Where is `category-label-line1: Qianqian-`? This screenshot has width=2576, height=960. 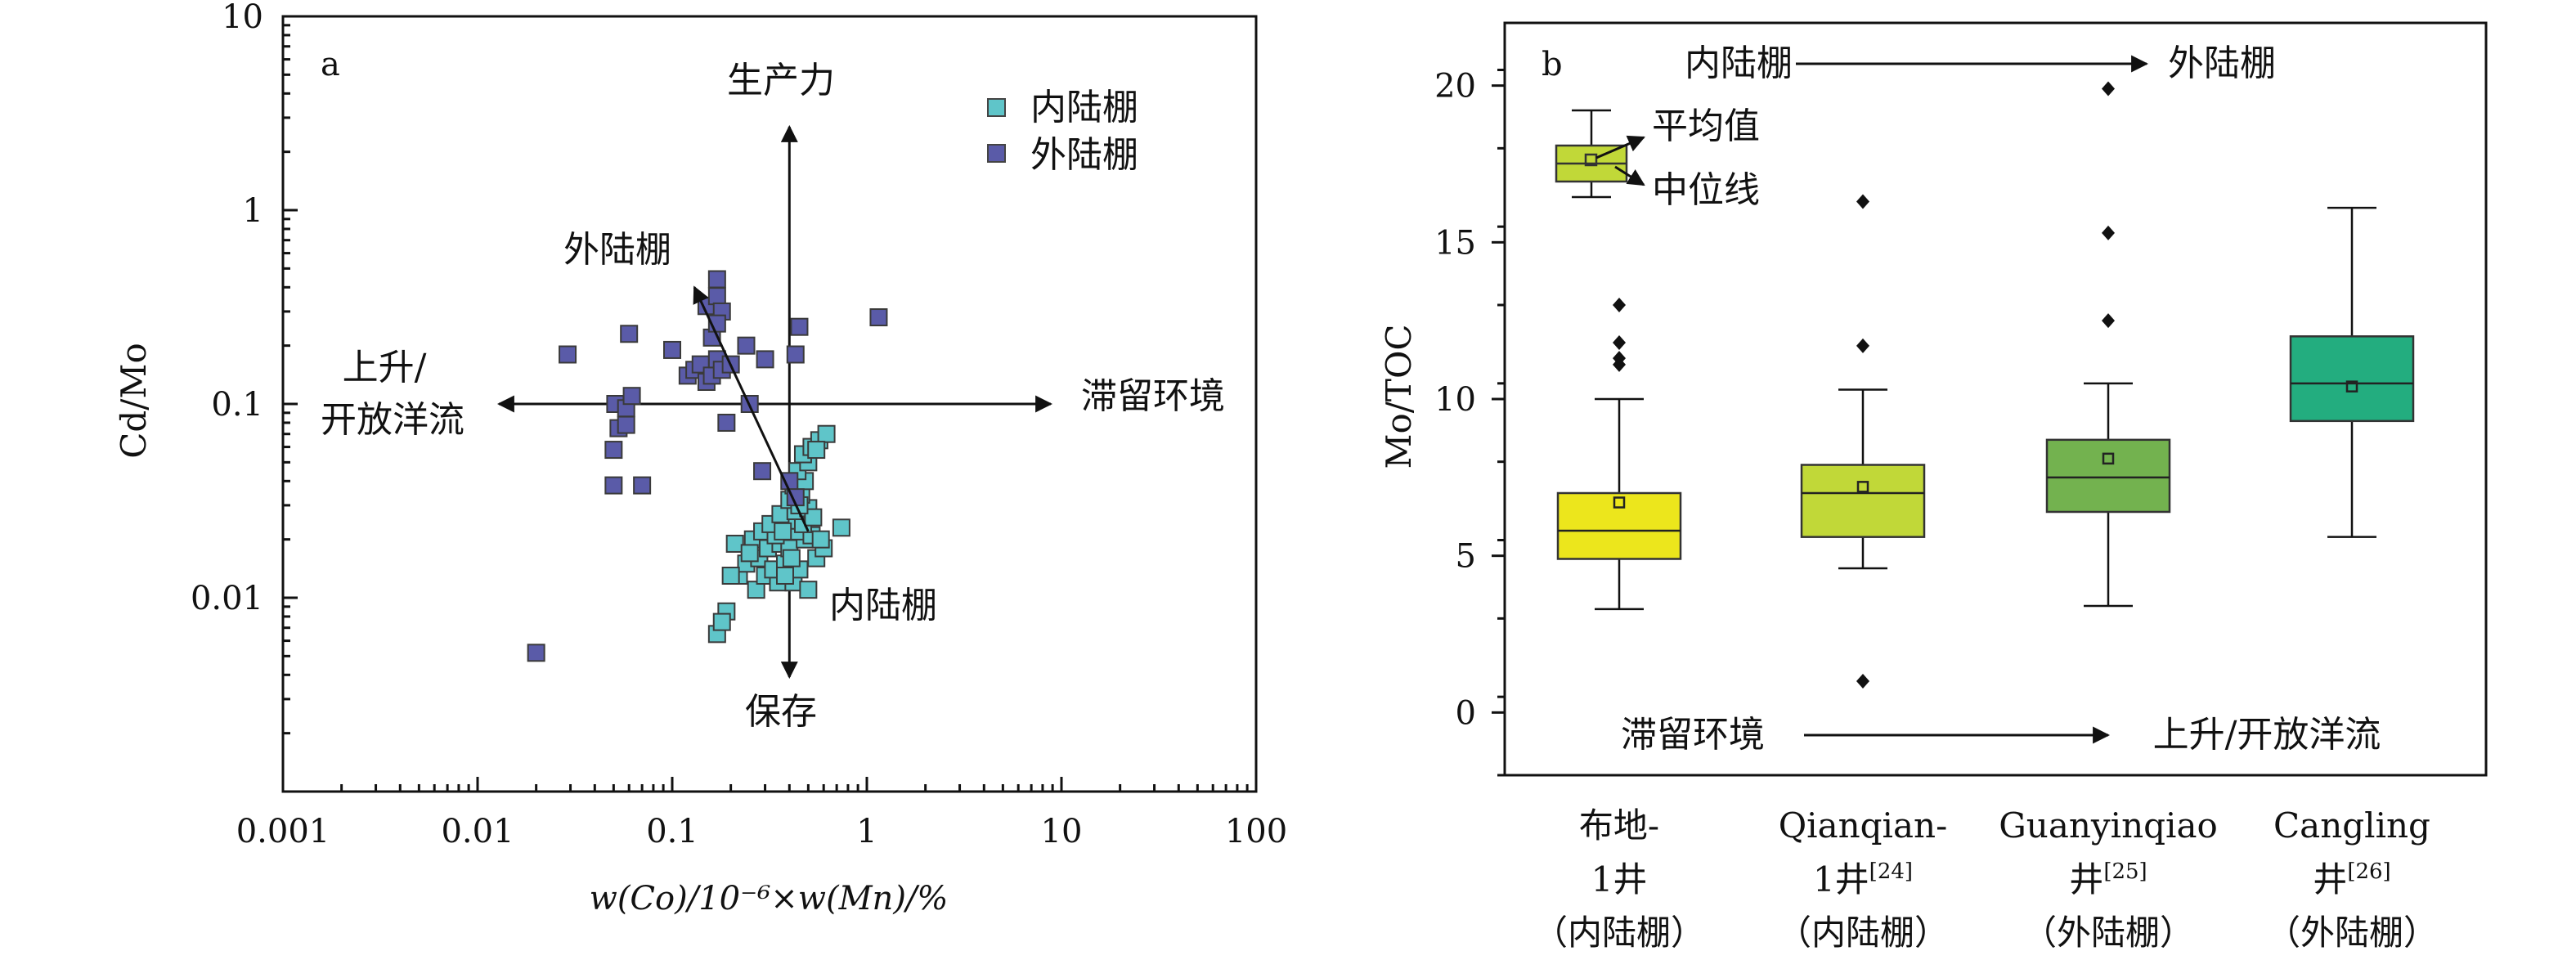
category-label-line1: Qianqian- is located at coordinates (1863, 825).